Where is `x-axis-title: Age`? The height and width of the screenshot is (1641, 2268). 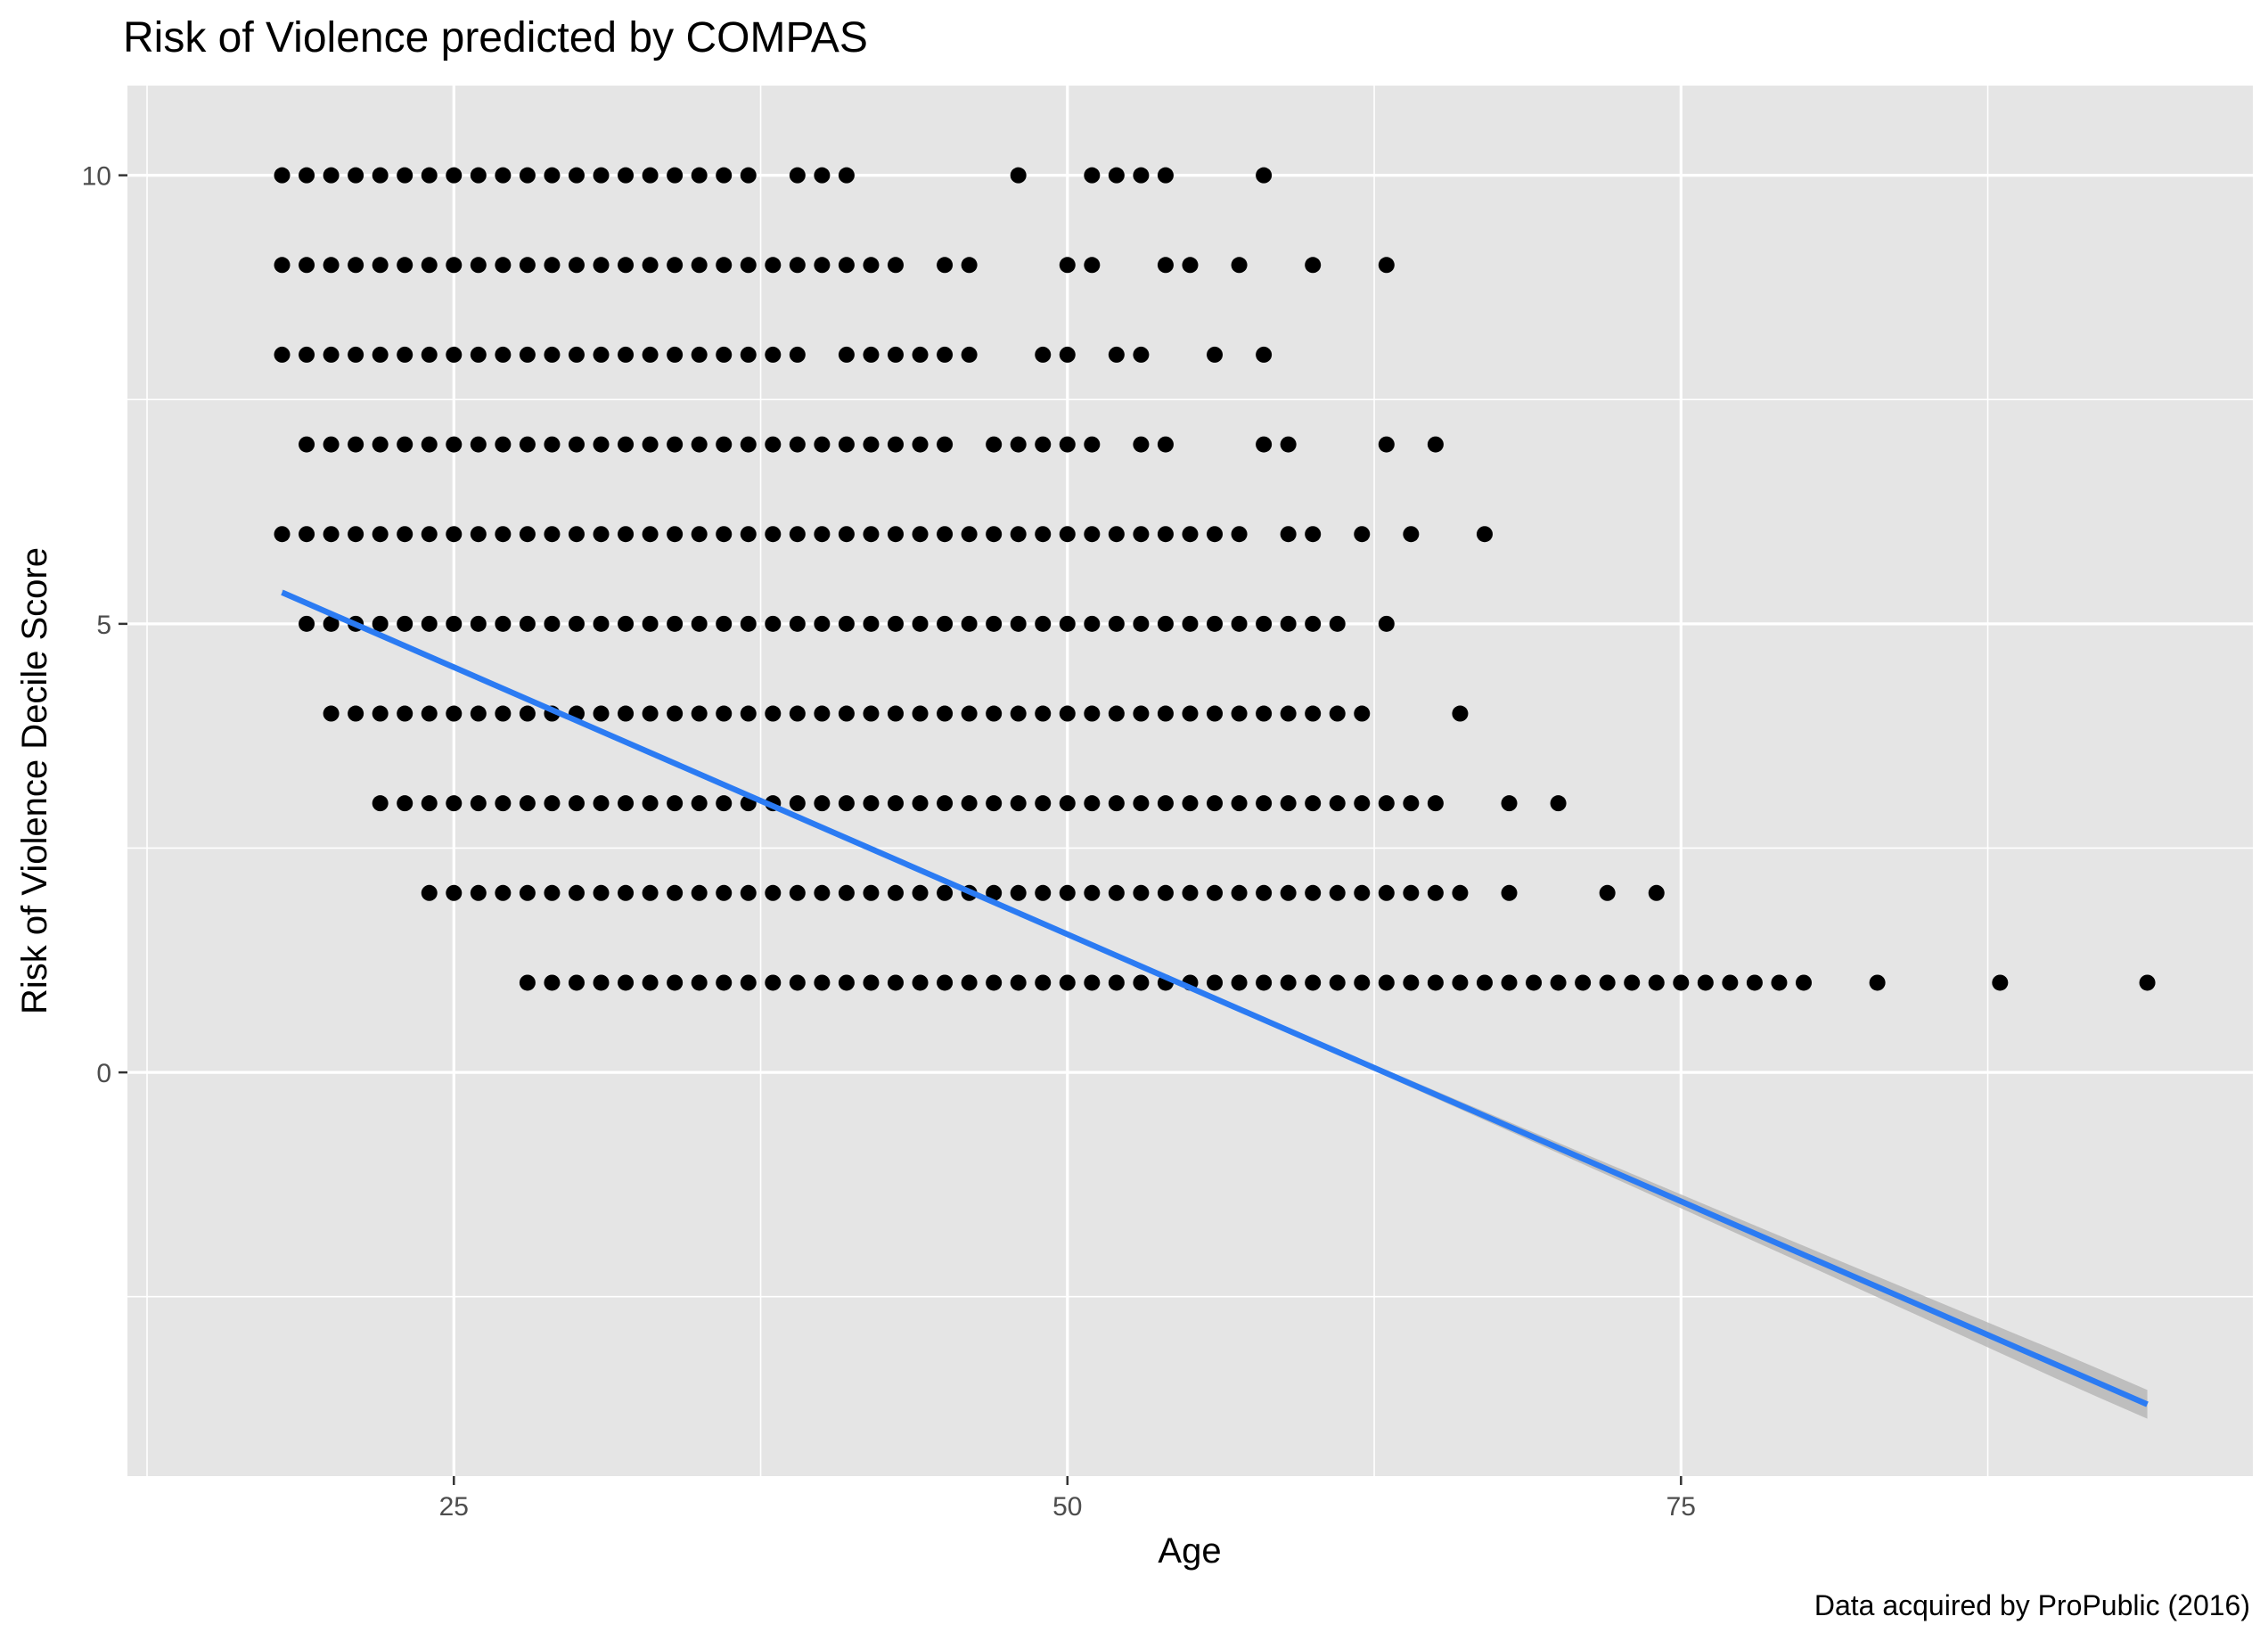 x-axis-title: Age is located at coordinates (1189, 1551).